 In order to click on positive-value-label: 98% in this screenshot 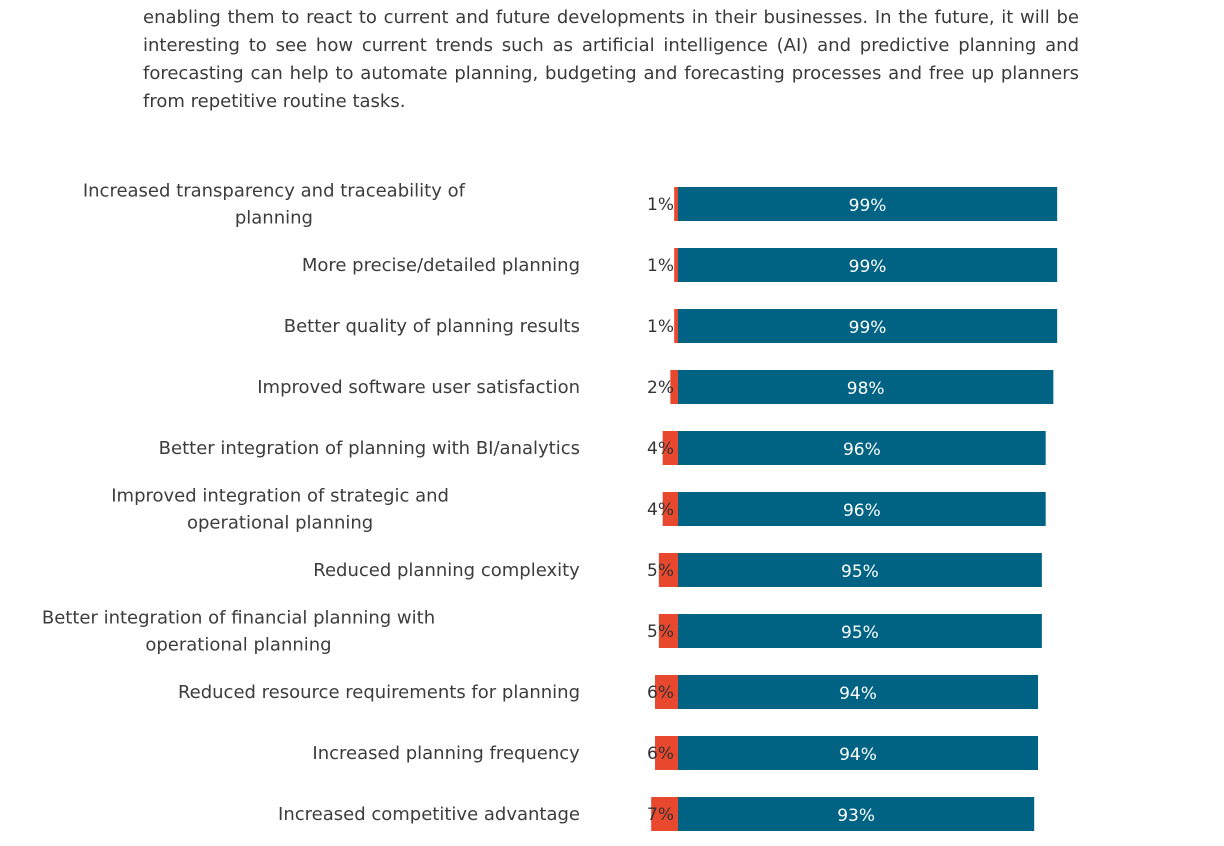, I will do `click(866, 389)`.